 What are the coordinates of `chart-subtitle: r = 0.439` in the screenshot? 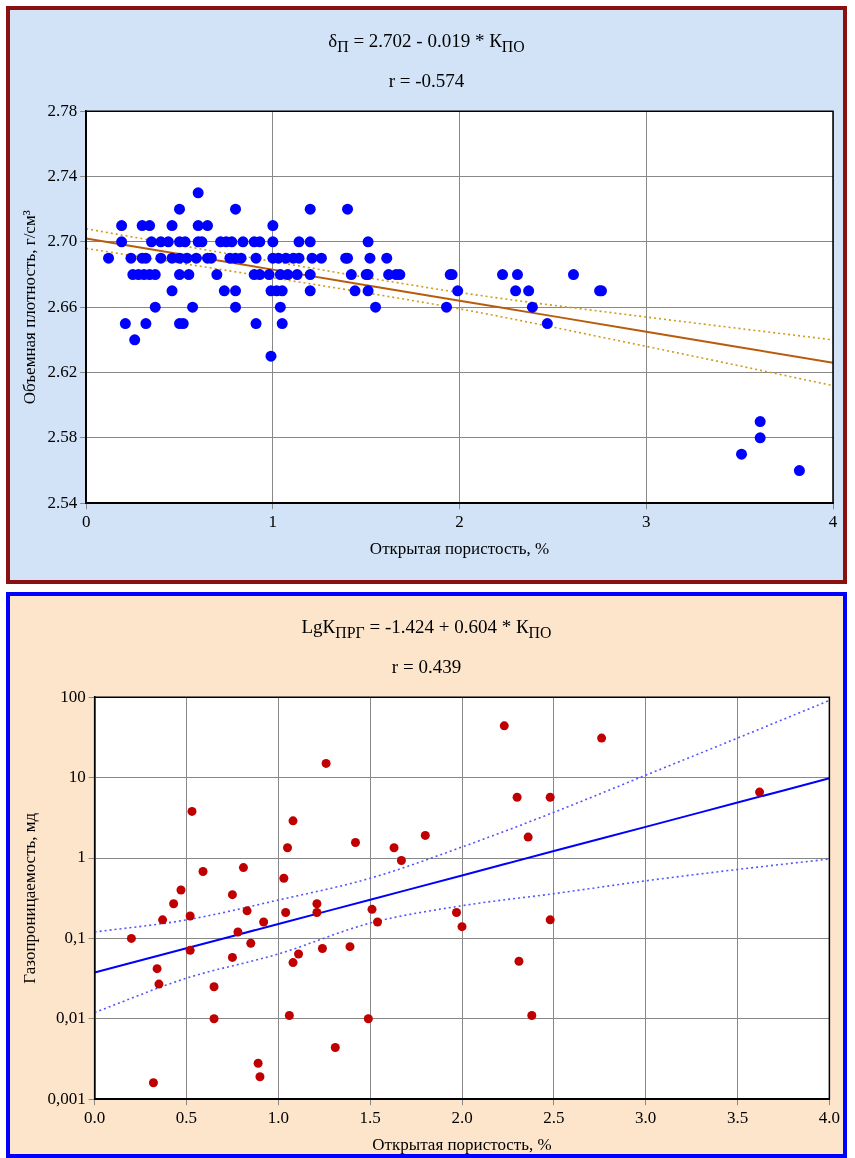 It's located at (426, 666).